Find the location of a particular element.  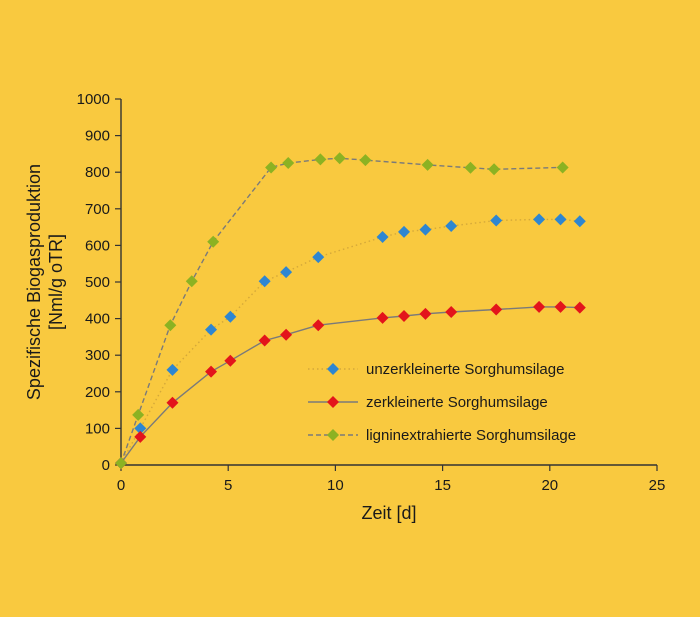

y-tick-label-0: 0 is located at coordinates (106, 465).